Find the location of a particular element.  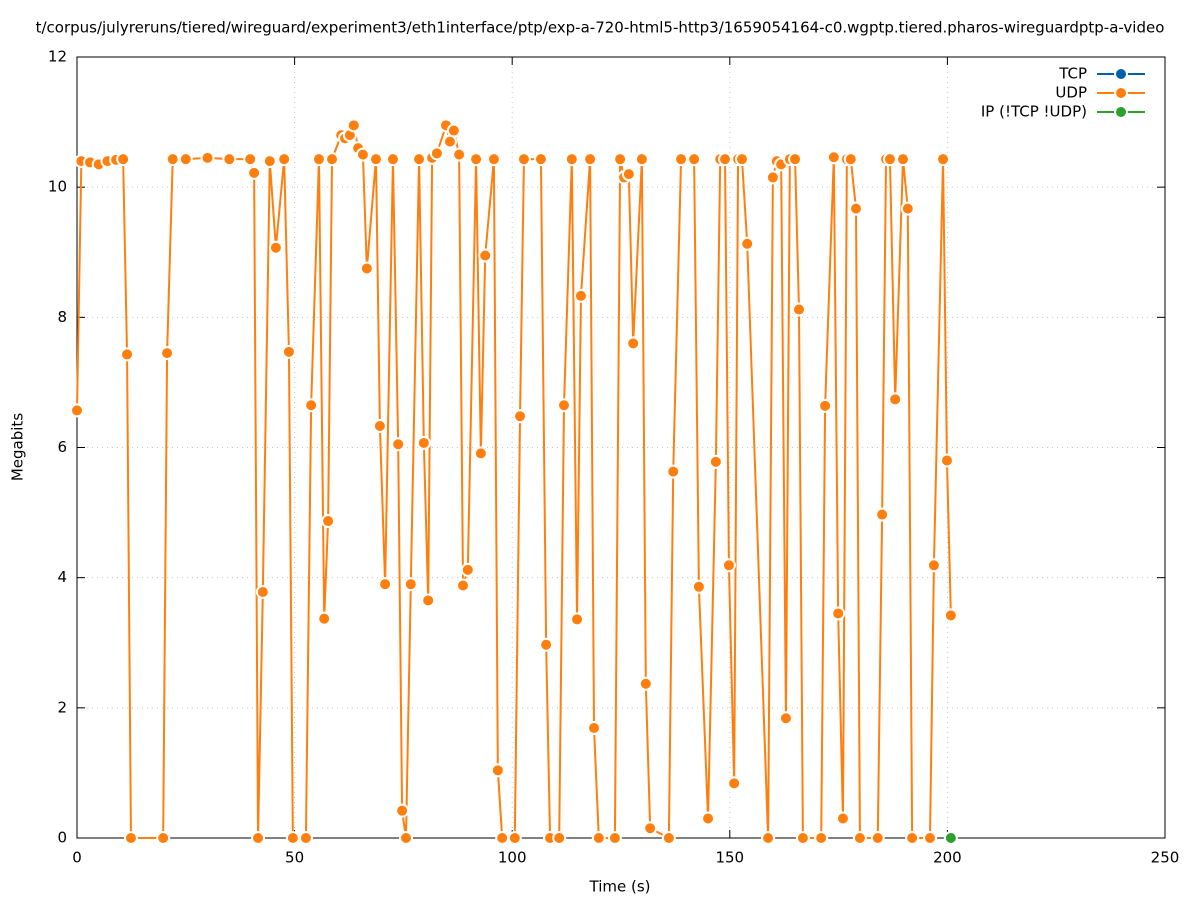

legend-label: IP (!TCP !UDP) is located at coordinates (1034, 112).